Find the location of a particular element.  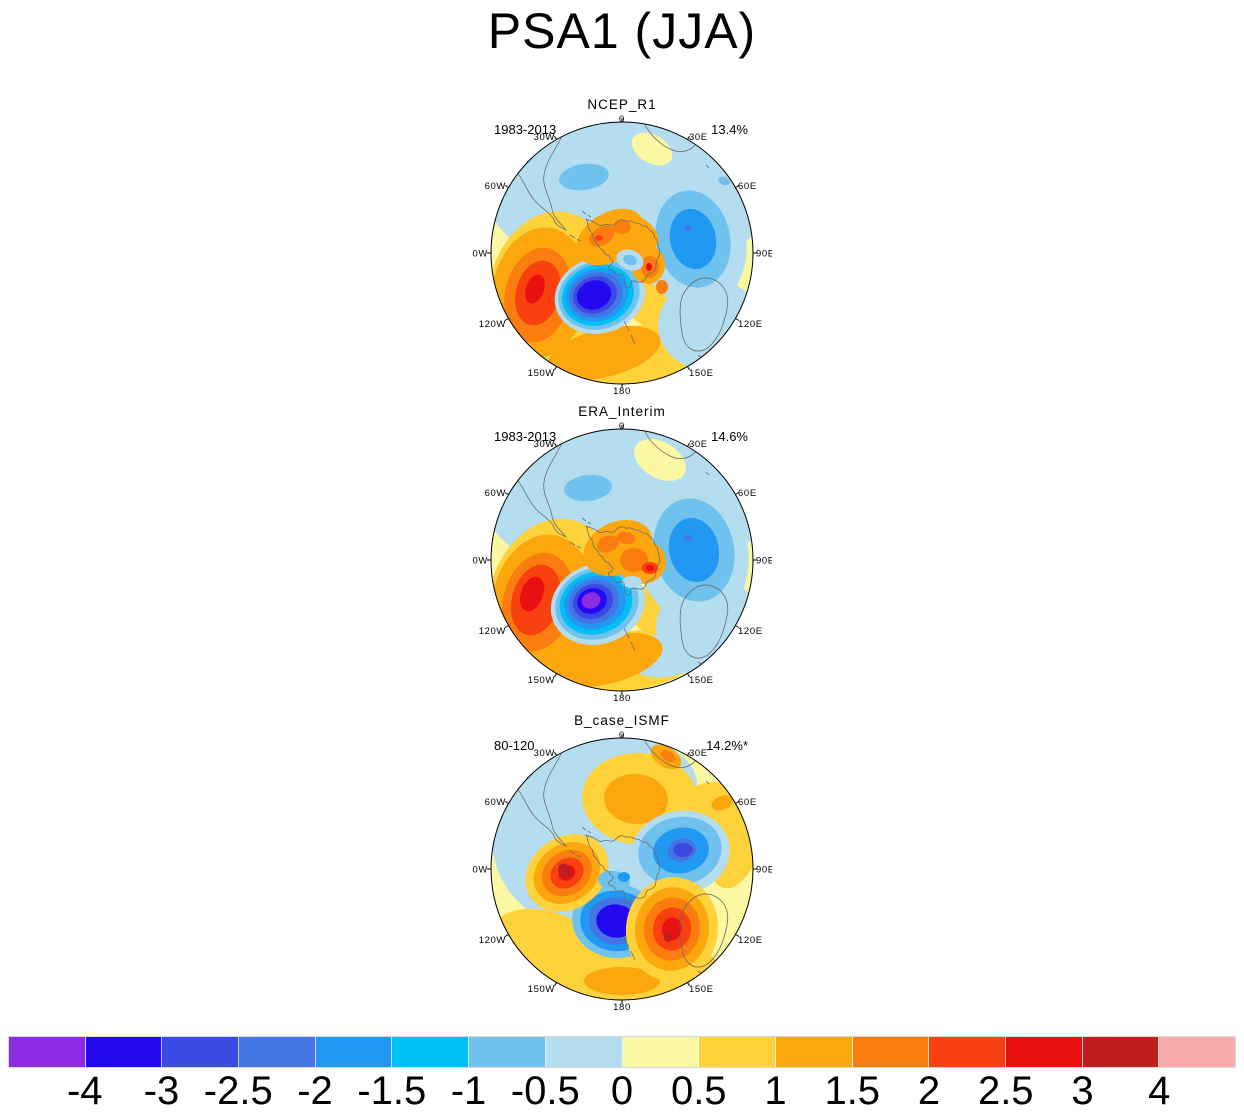

panel-title: NCEP_R1 is located at coordinates (622, 104).